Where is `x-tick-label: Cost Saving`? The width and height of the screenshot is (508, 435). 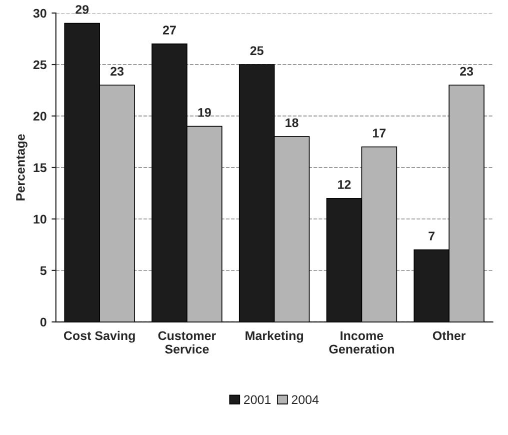 x-tick-label: Cost Saving is located at coordinates (99, 336).